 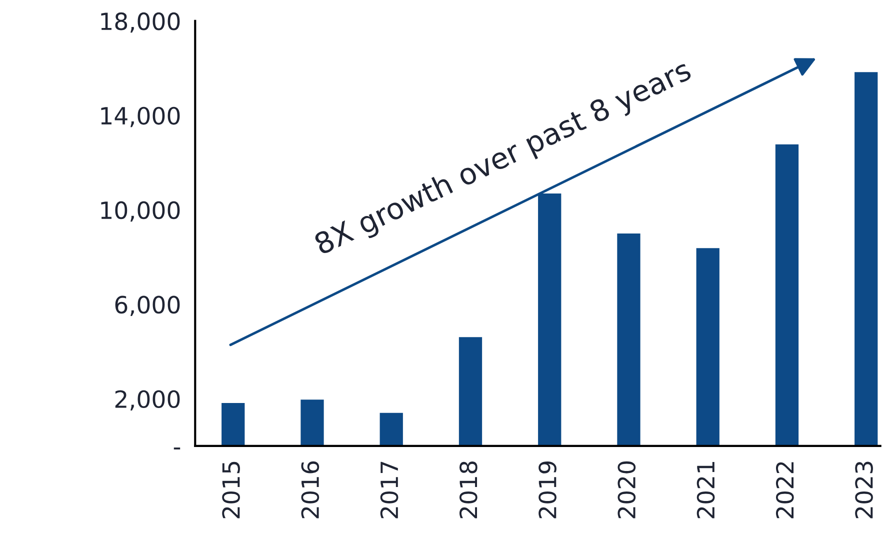 I want to click on x-tick-label: 2023, so click(x=864, y=490).